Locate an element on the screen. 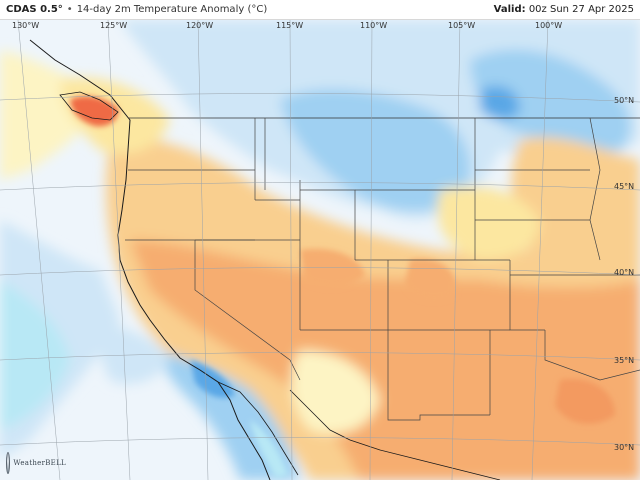 The width and height of the screenshot is (640, 480). product-name: CDAS 0.5° is located at coordinates (34, 9).